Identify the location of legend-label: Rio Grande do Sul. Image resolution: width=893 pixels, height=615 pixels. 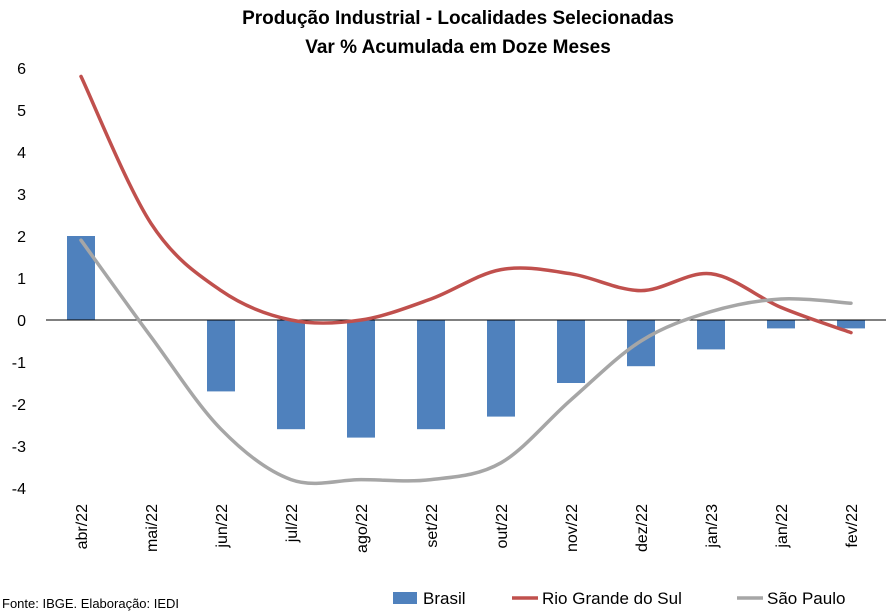
(612, 598).